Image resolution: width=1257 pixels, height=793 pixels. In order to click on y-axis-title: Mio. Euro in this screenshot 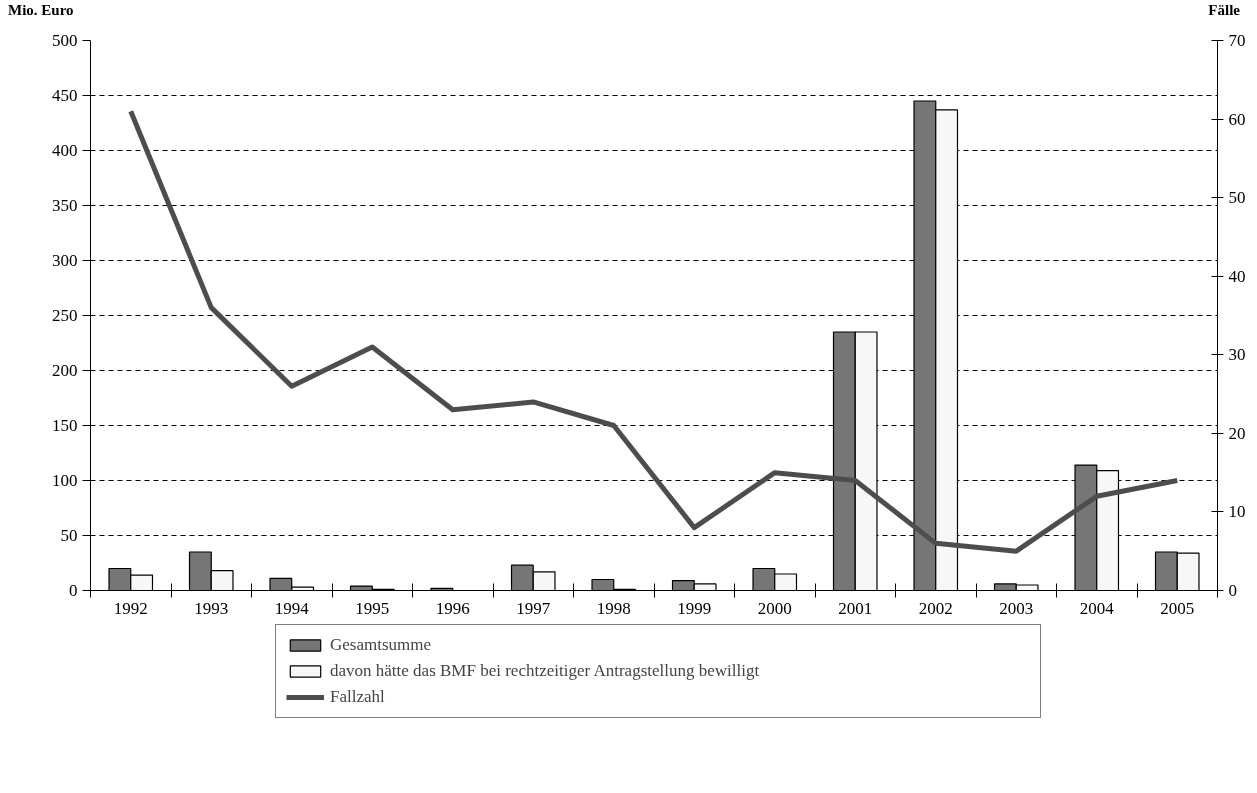, I will do `click(41, 10)`.